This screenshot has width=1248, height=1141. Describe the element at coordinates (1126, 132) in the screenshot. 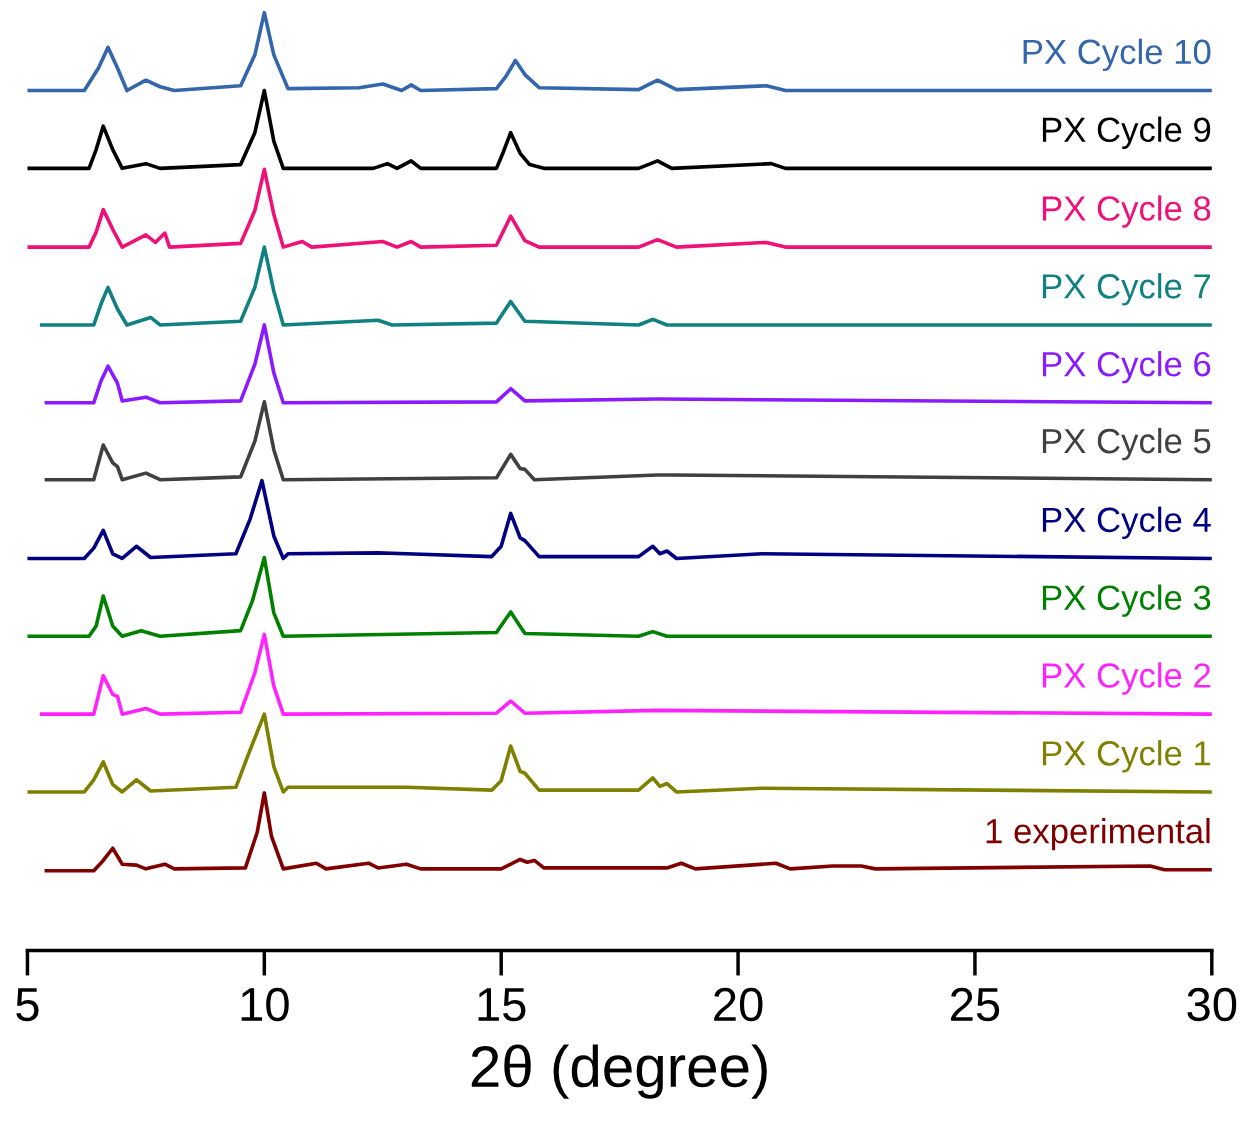

I see `series-label: PX Cycle 9` at that location.